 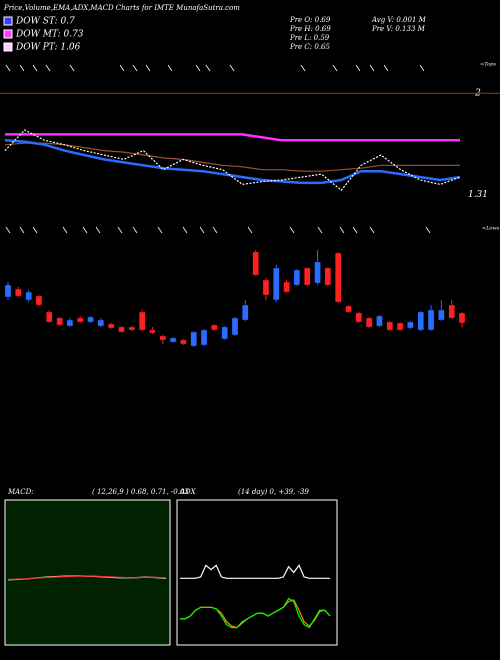 What do you see at coordinates (273, 492) in the screenshot?
I see `adx-params: (14 day) 0, +39, -39` at bounding box center [273, 492].